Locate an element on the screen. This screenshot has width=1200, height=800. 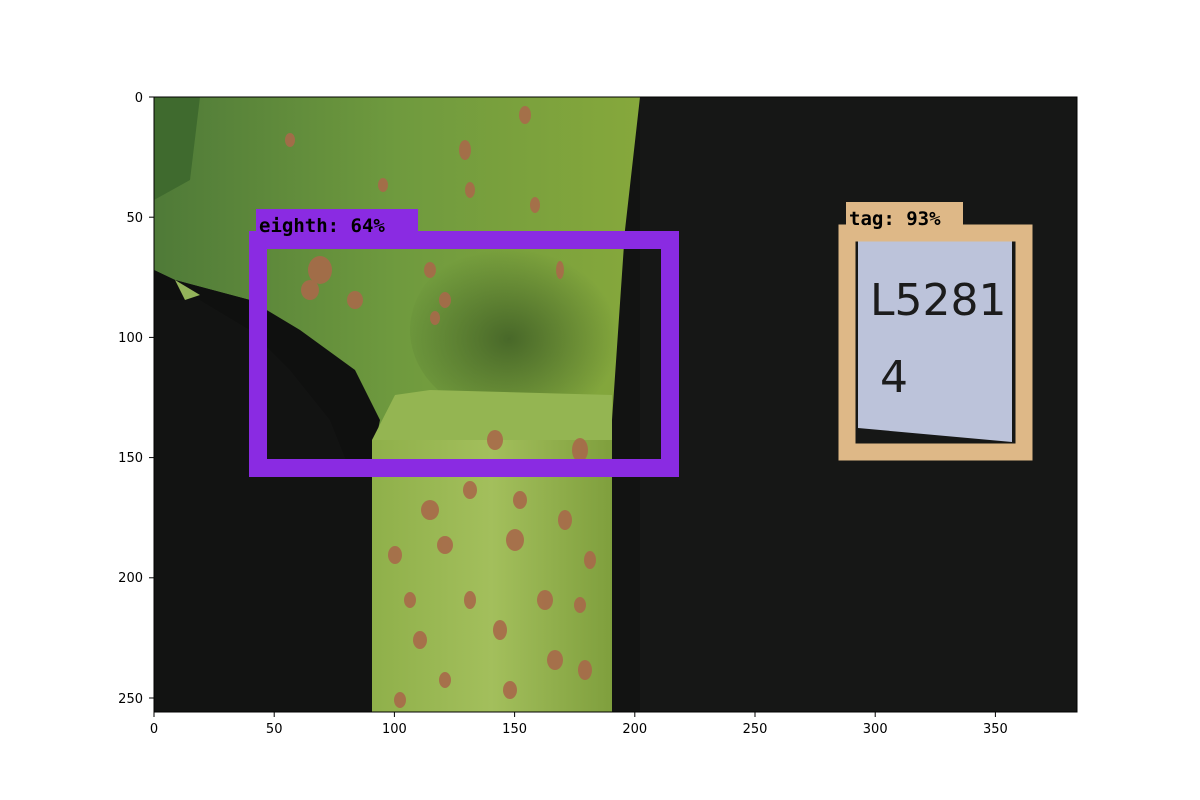
detection-eighth: eighth: 64% is located at coordinates (464, 343).